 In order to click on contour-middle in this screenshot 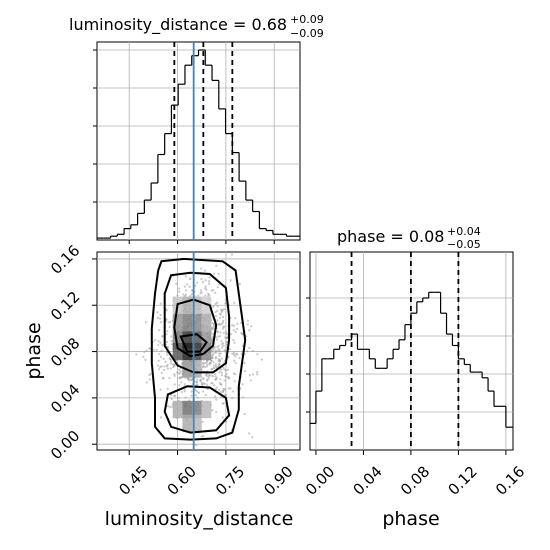, I will do `click(197, 322)`.